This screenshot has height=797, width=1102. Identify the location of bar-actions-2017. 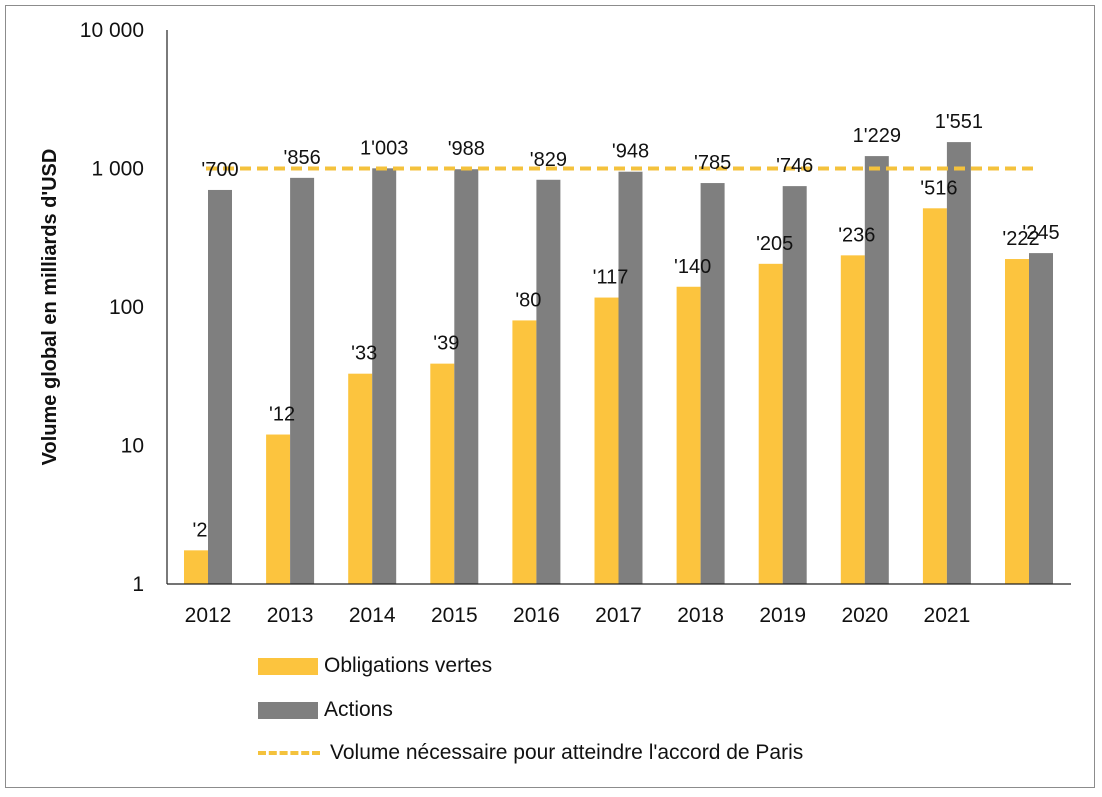
(630, 378).